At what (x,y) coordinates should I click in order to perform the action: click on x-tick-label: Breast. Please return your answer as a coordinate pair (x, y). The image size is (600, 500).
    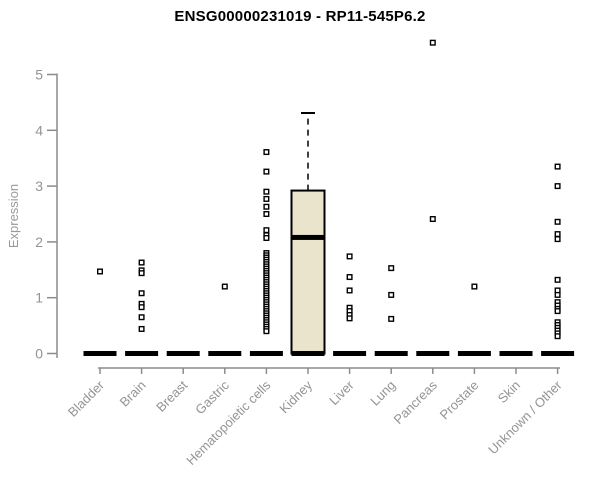
    Looking at the image, I should click on (171, 395).